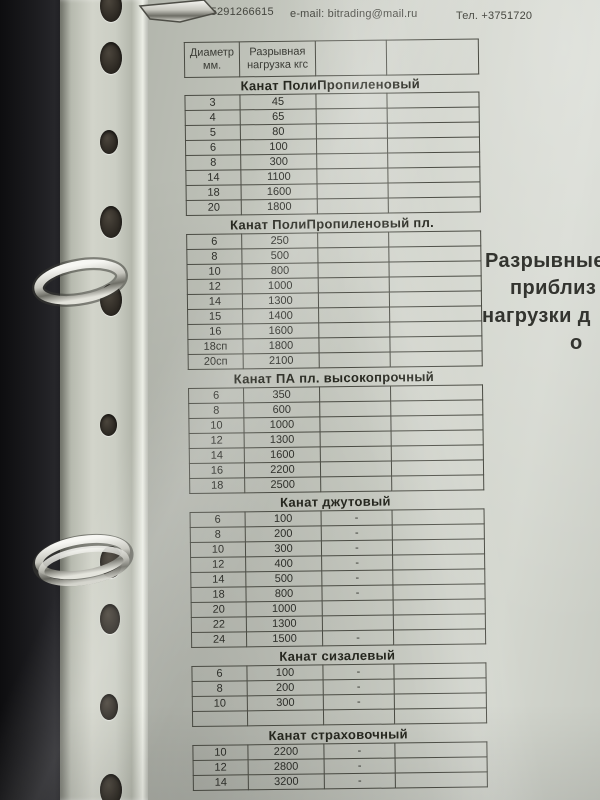  I want to click on table-row: 20сп 2100, so click(335, 360).